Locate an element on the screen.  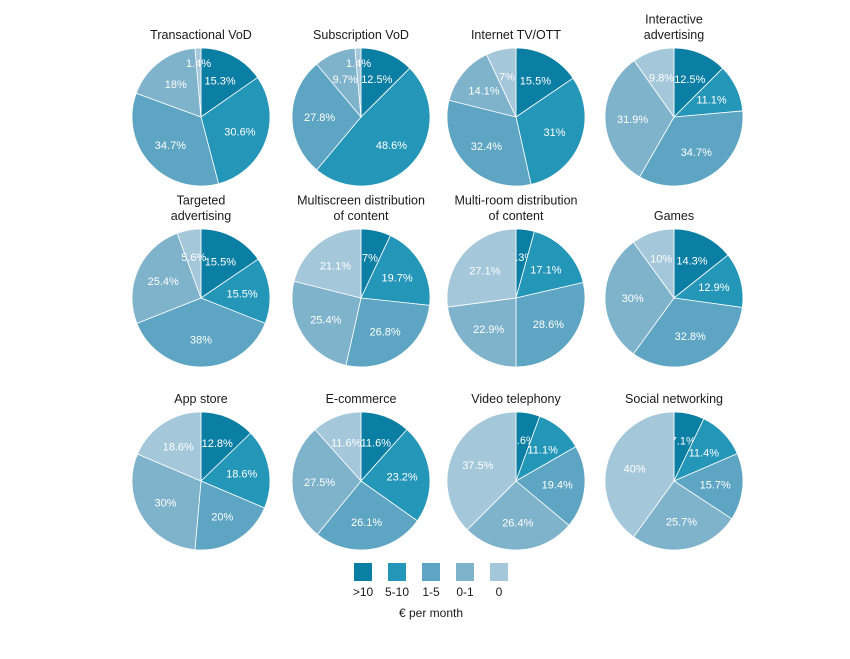
pie-title: Targeted advertising is located at coordinates (201, 209).